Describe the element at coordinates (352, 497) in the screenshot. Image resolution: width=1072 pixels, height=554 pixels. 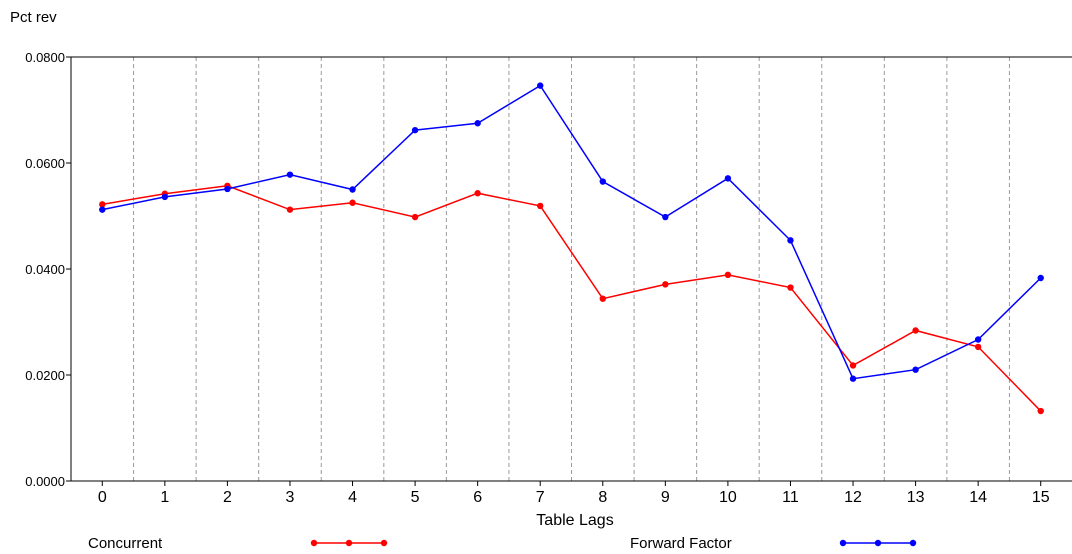
I see `x-tick-label: 4` at that location.